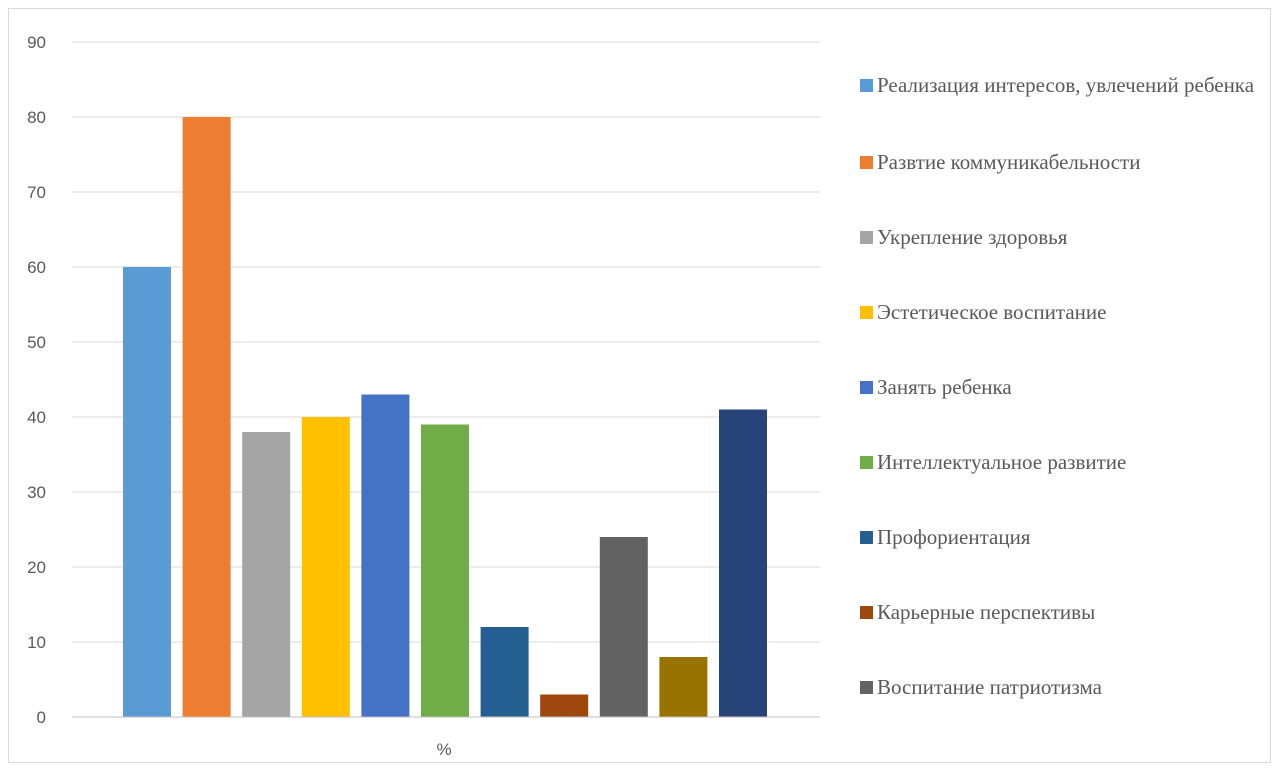  Describe the element at coordinates (443, 749) in the screenshot. I see `x-category-label: %` at that location.